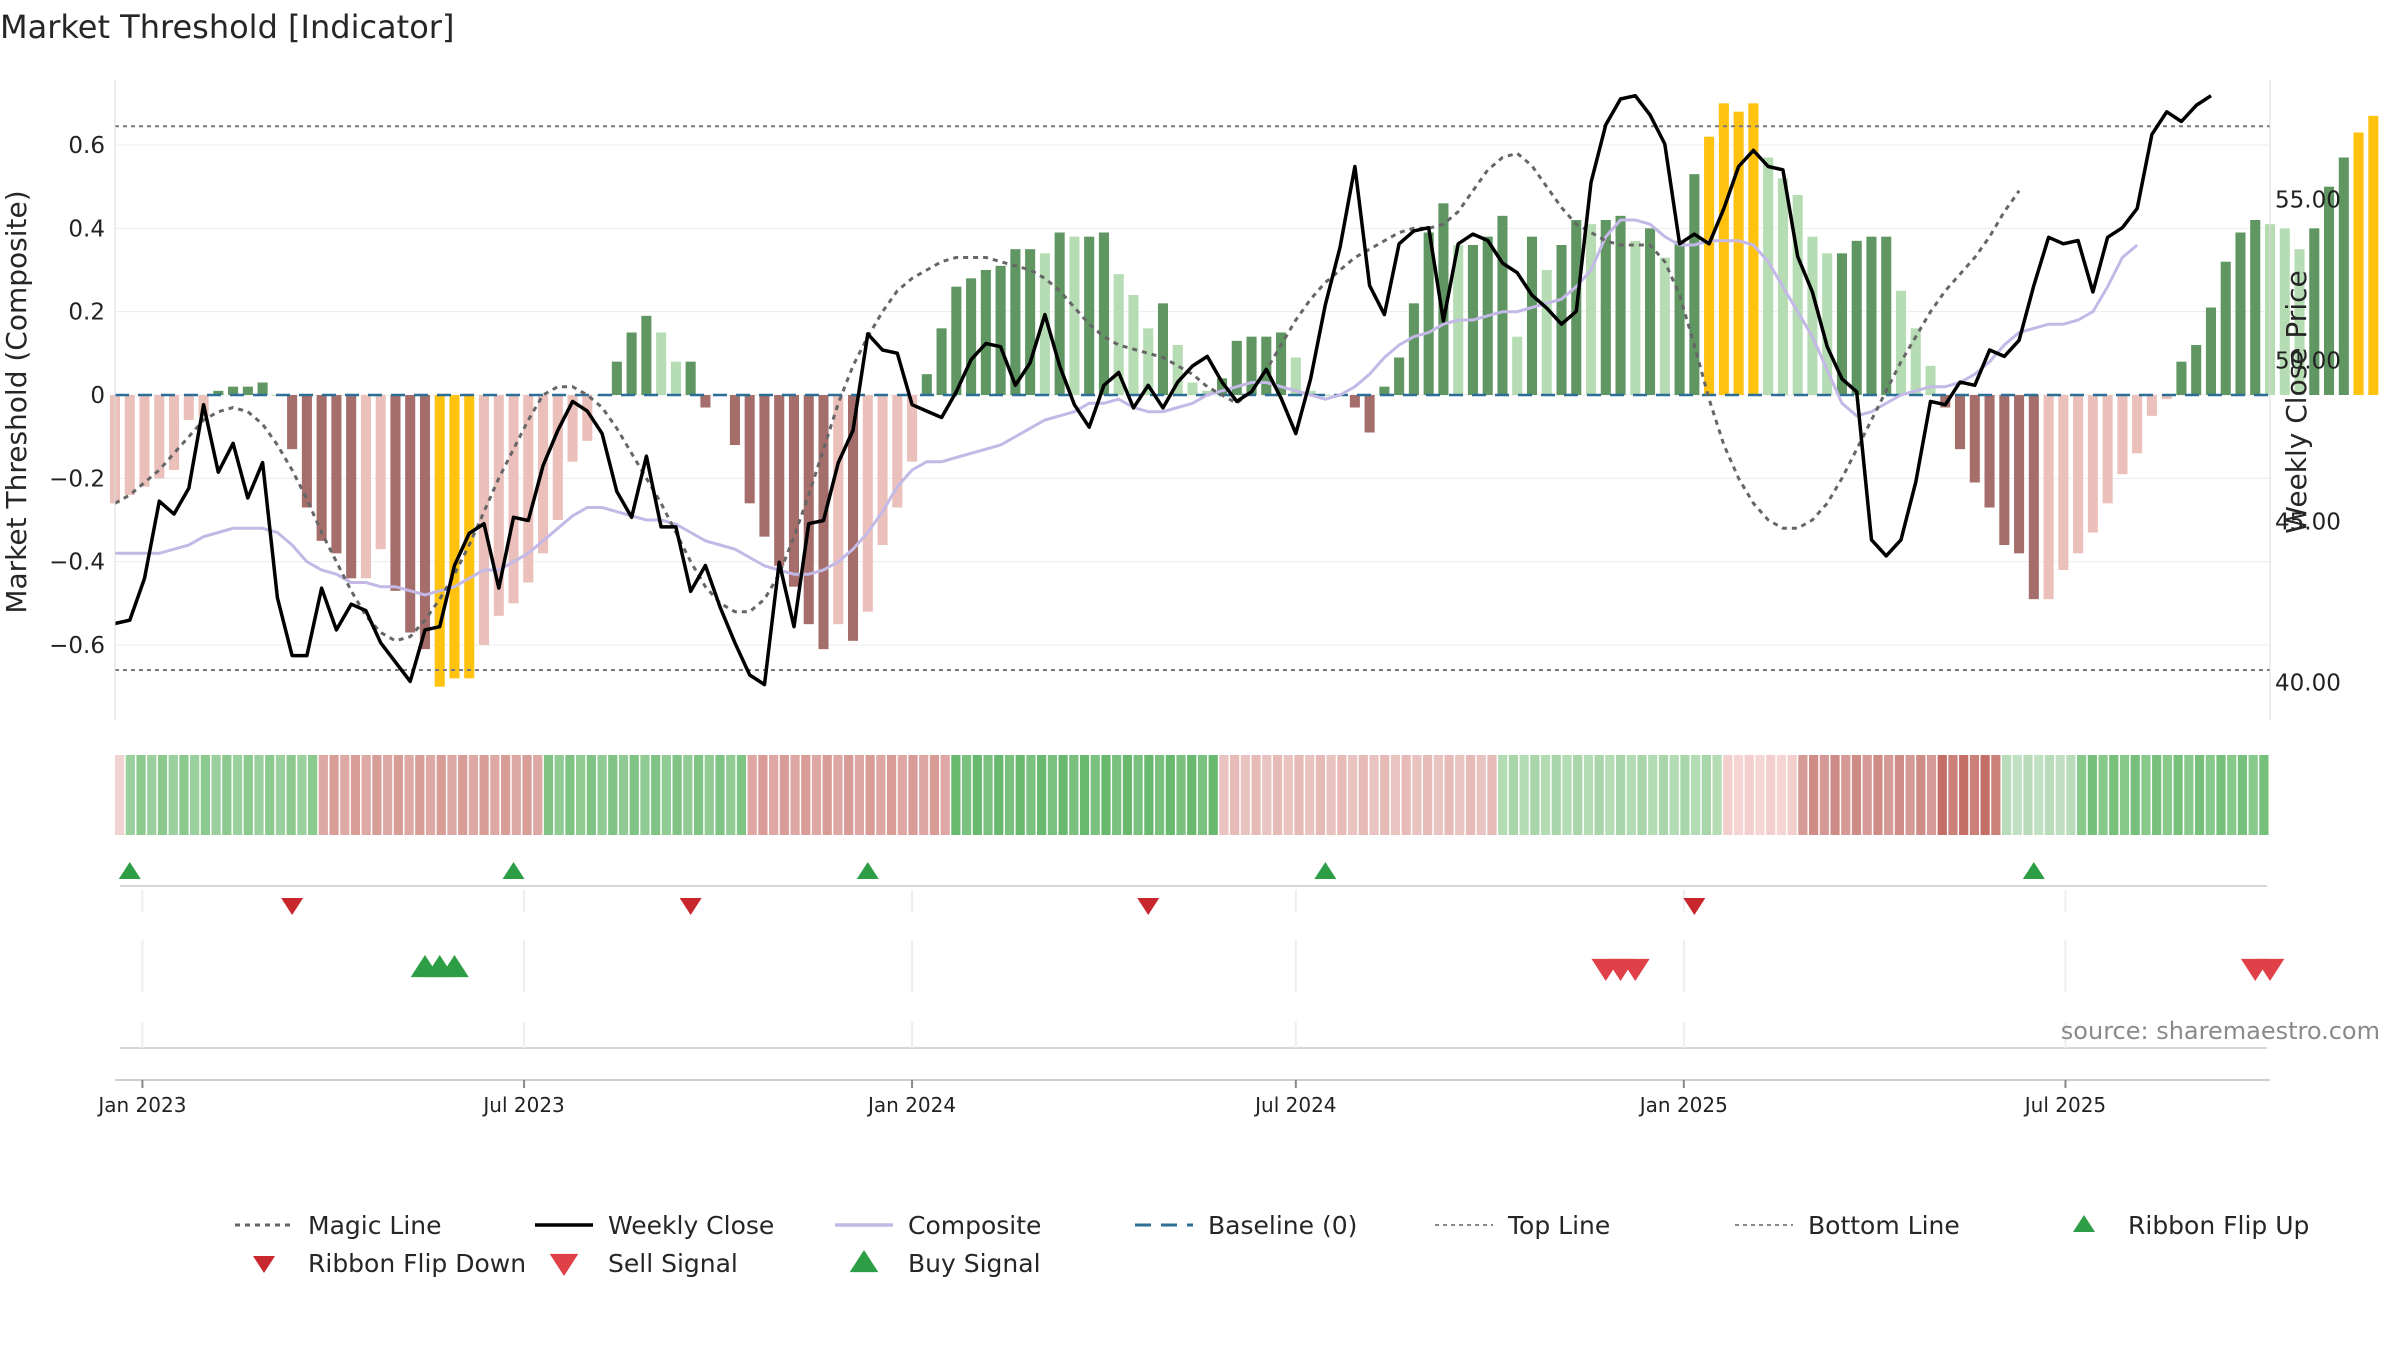  I want to click on legend-label: Top Line, so click(1558, 1225).